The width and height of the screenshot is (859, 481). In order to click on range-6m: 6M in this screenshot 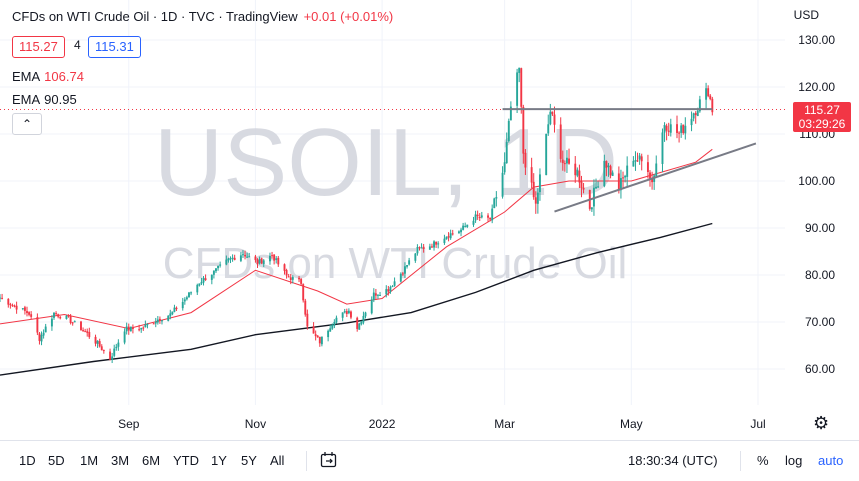, I will do `click(151, 460)`.